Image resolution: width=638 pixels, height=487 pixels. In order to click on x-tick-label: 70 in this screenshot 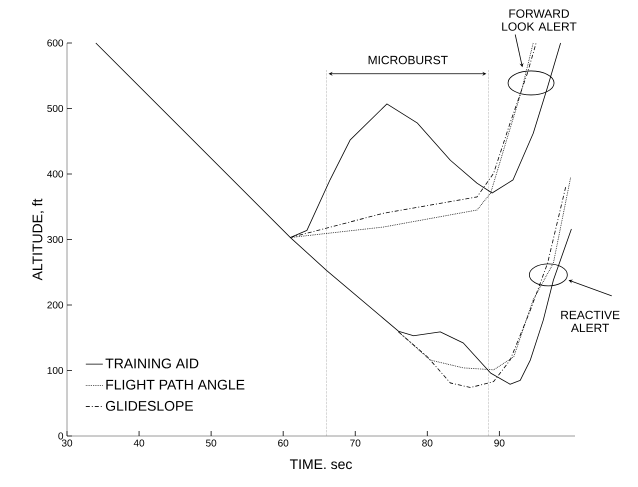, I will do `click(355, 443)`.